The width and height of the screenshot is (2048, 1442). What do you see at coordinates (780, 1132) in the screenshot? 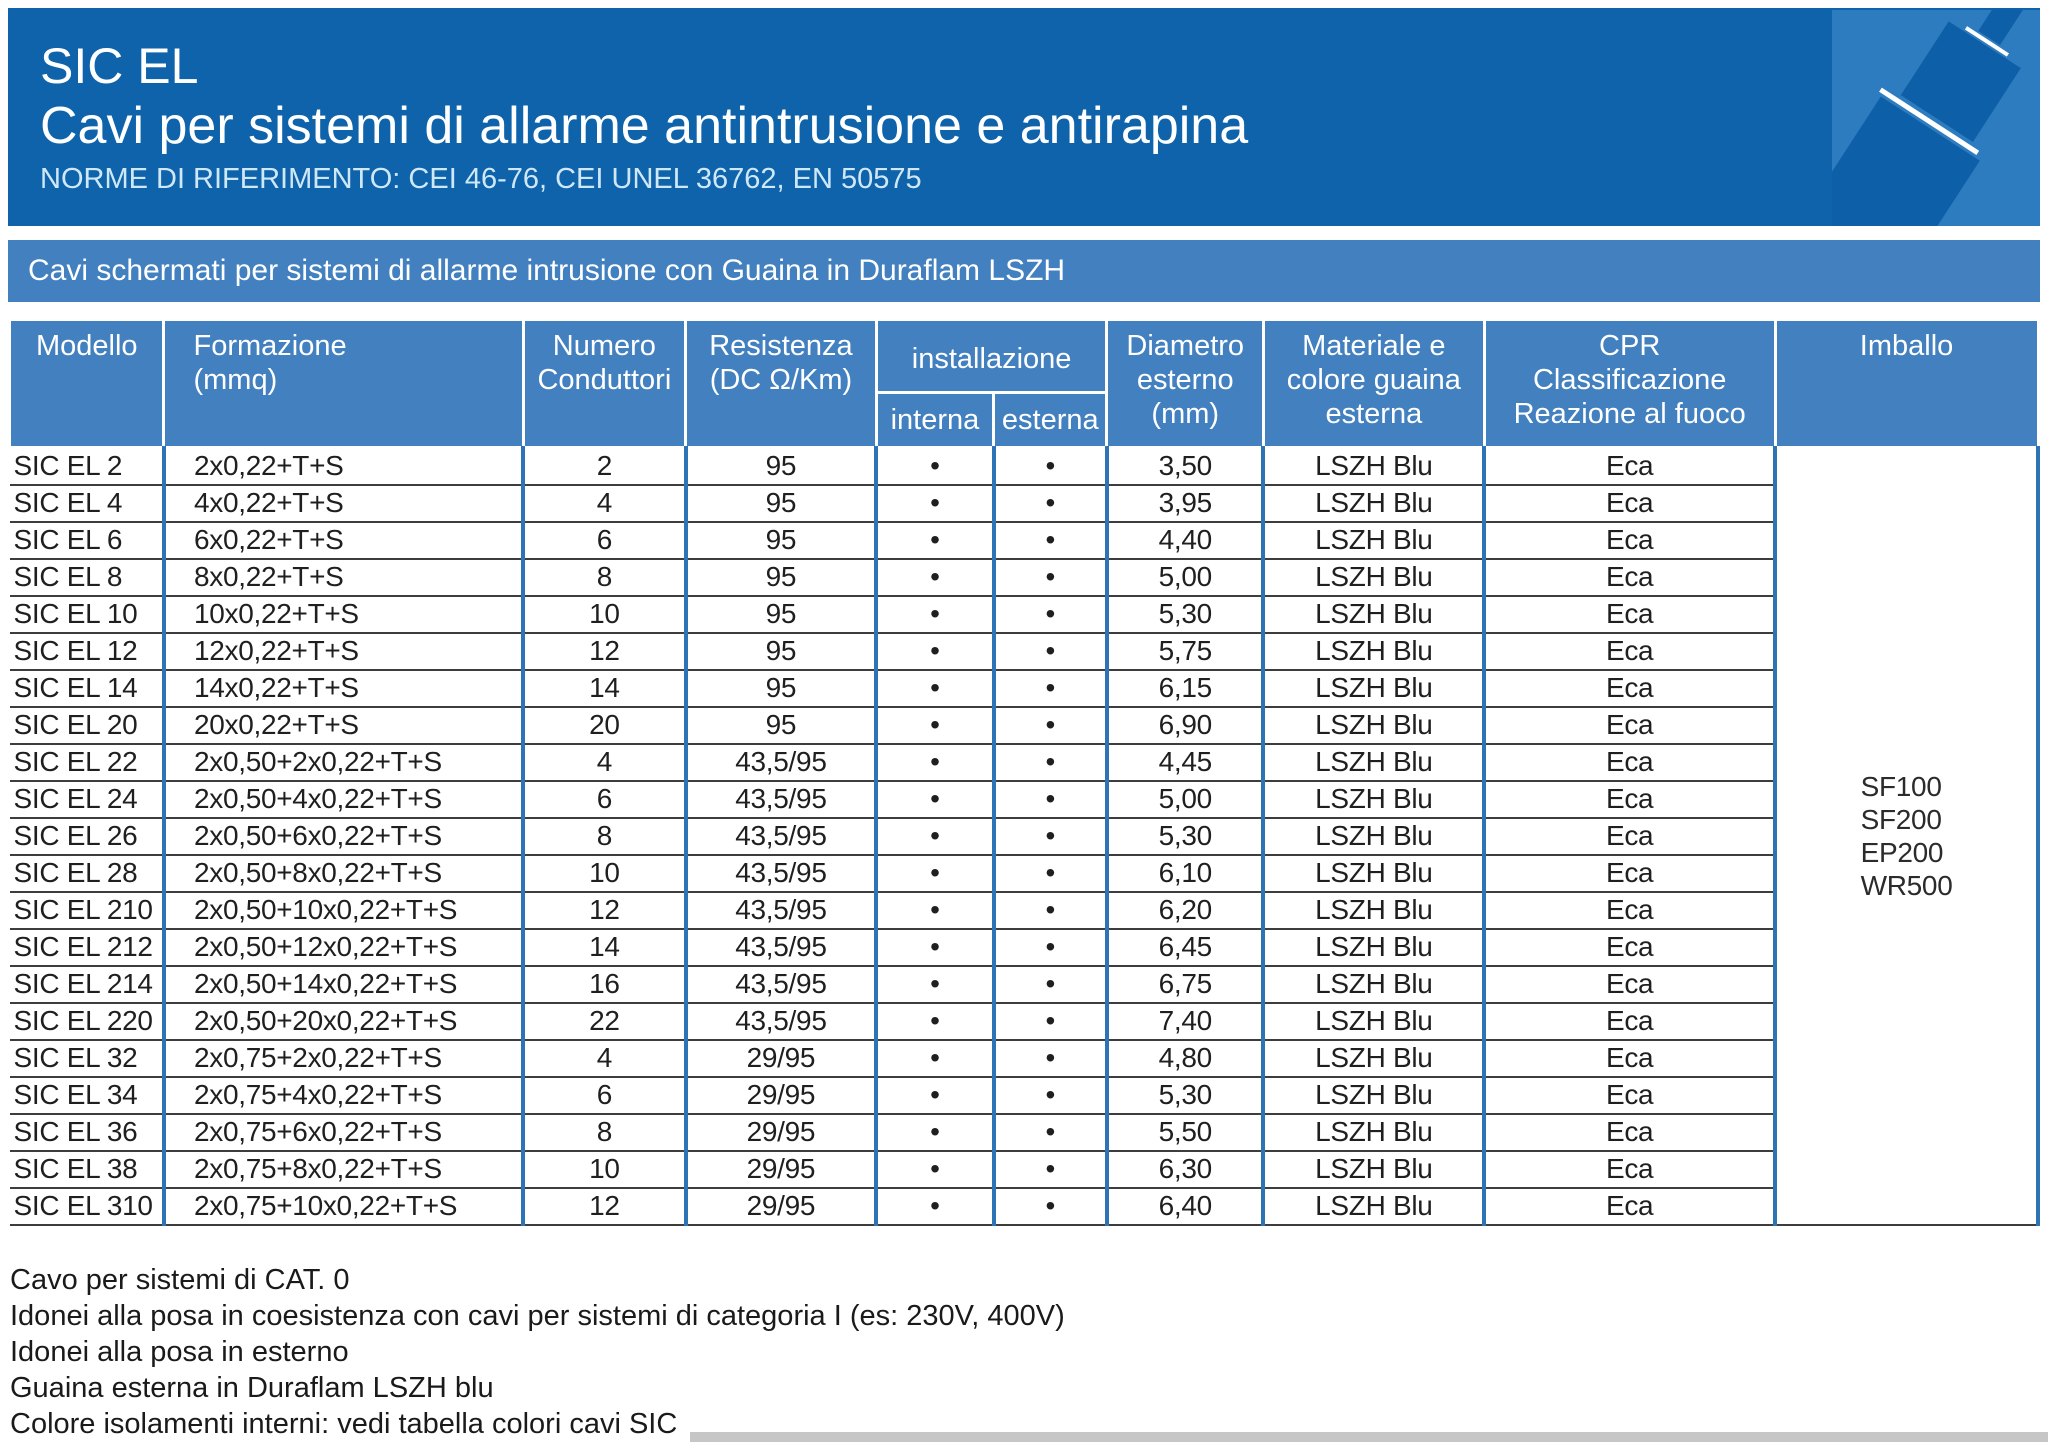
I see `cell-resistenza: 29/95` at bounding box center [780, 1132].